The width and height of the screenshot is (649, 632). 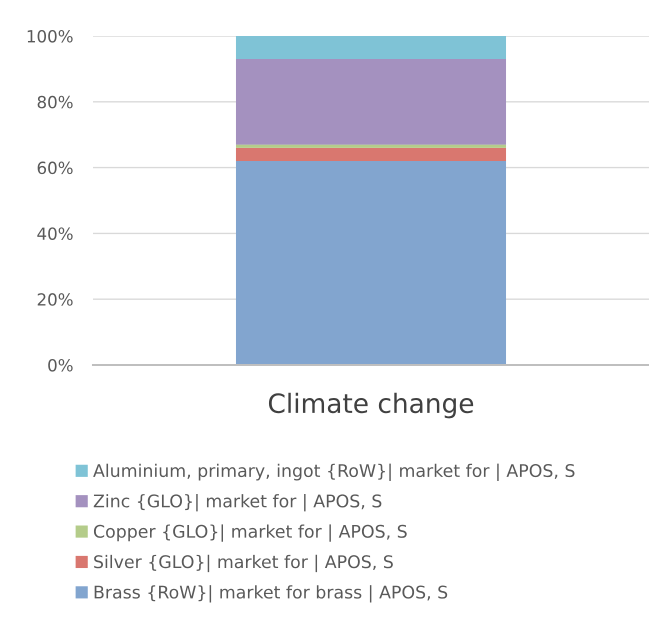 I want to click on legend-label: Aluminium, primary, ingot {RoW}| market for | APOS, S, so click(x=334, y=472).